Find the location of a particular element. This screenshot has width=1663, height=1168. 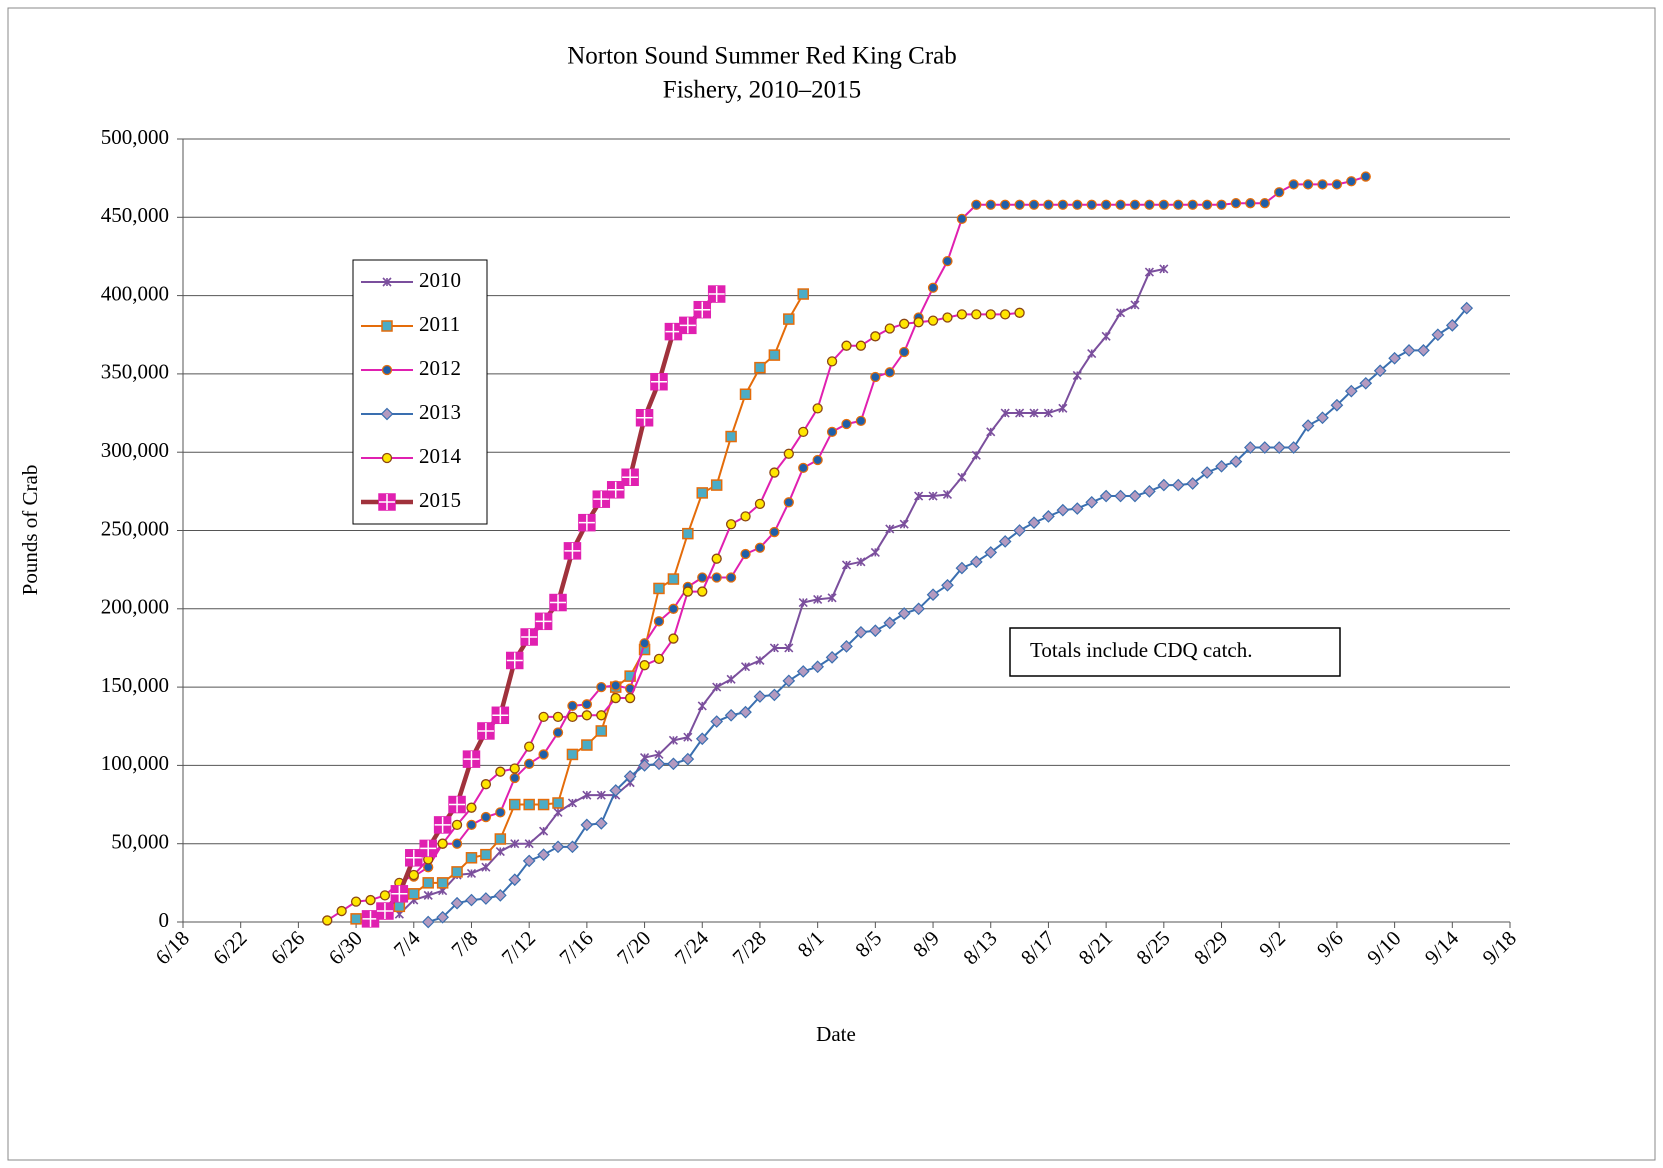

y-tick-label: 300,000 is located at coordinates (135, 450).